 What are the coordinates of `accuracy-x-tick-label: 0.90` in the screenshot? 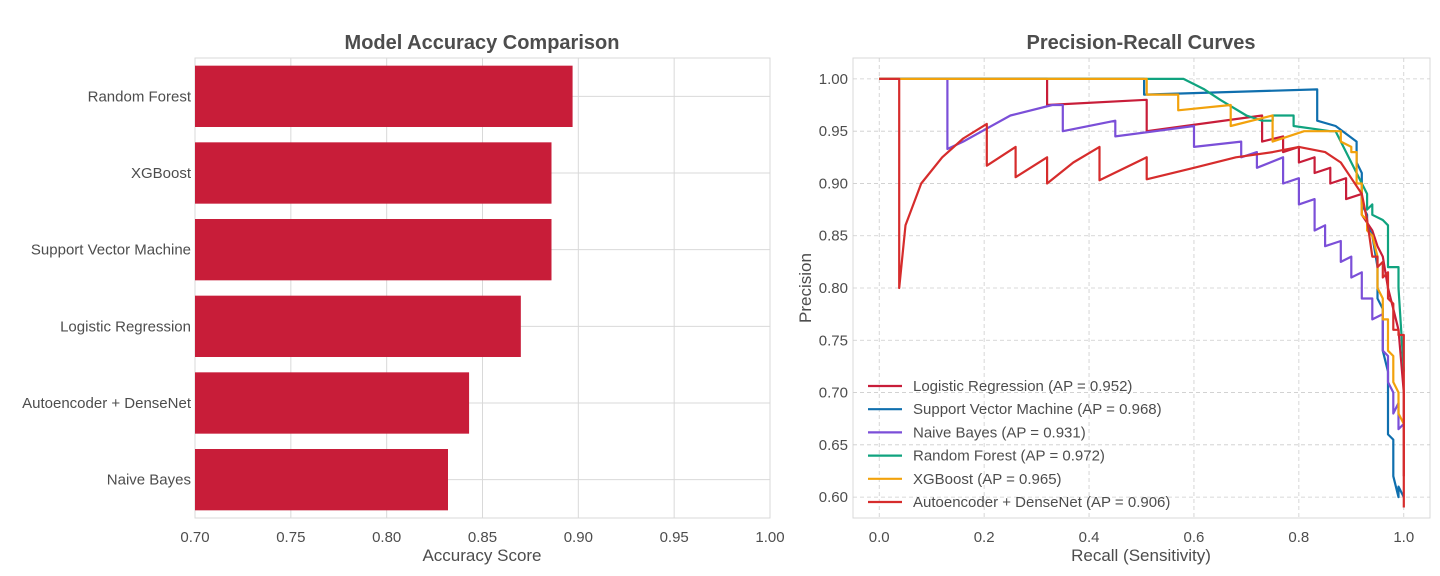 It's located at (578, 537).